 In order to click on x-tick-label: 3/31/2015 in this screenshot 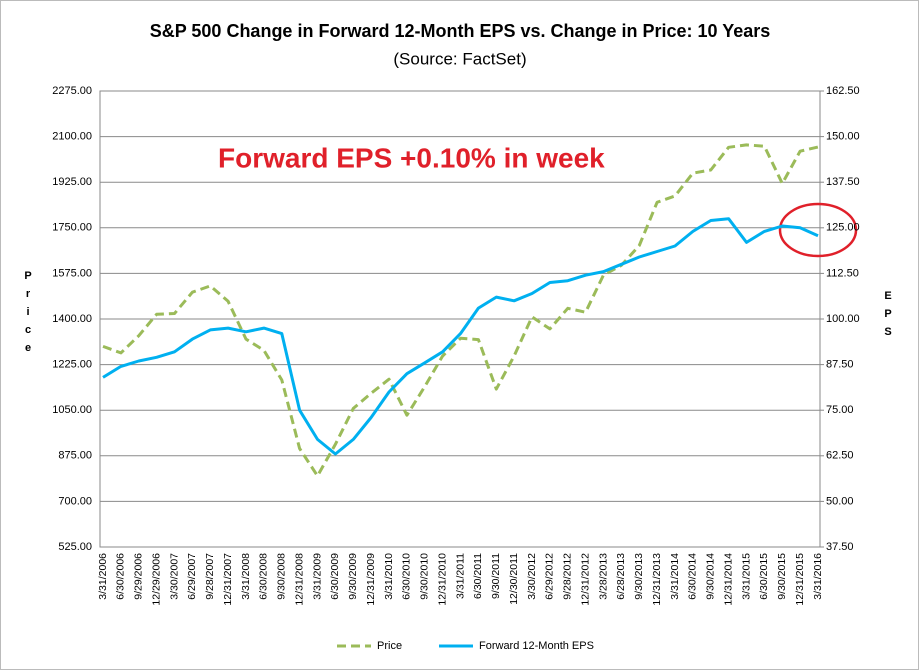, I will do `click(746, 576)`.